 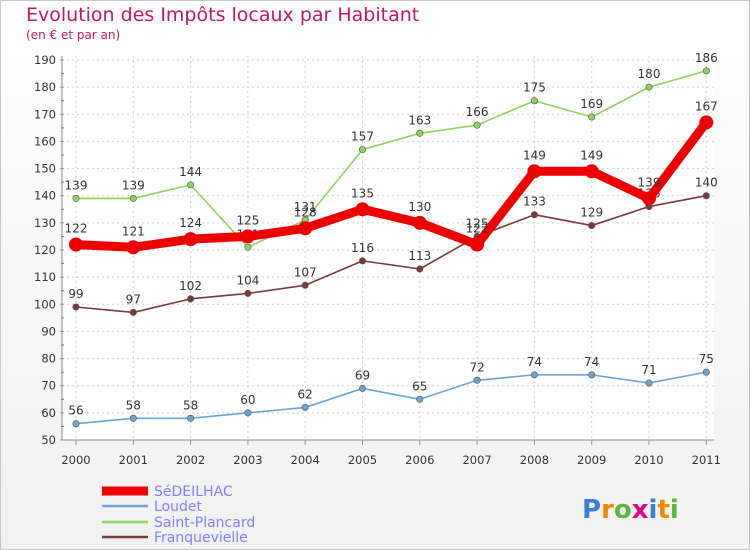 I want to click on data-label: 124, so click(x=190, y=223).